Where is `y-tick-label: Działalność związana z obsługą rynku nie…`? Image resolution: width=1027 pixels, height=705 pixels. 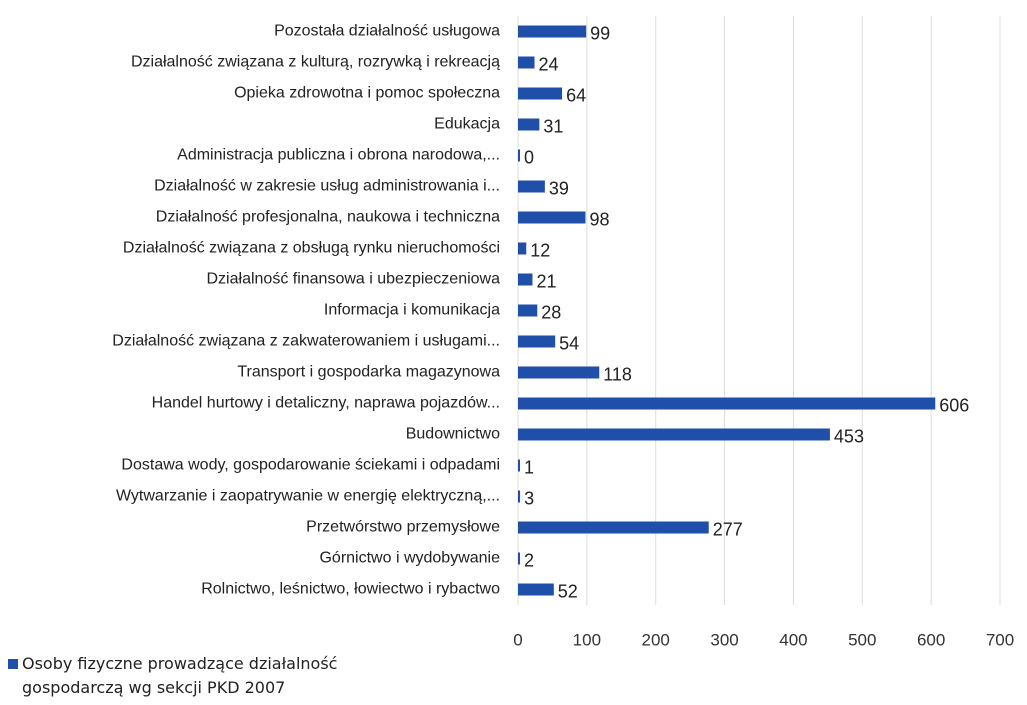 y-tick-label: Działalność związana z obsługą rynku nie… is located at coordinates (311, 248).